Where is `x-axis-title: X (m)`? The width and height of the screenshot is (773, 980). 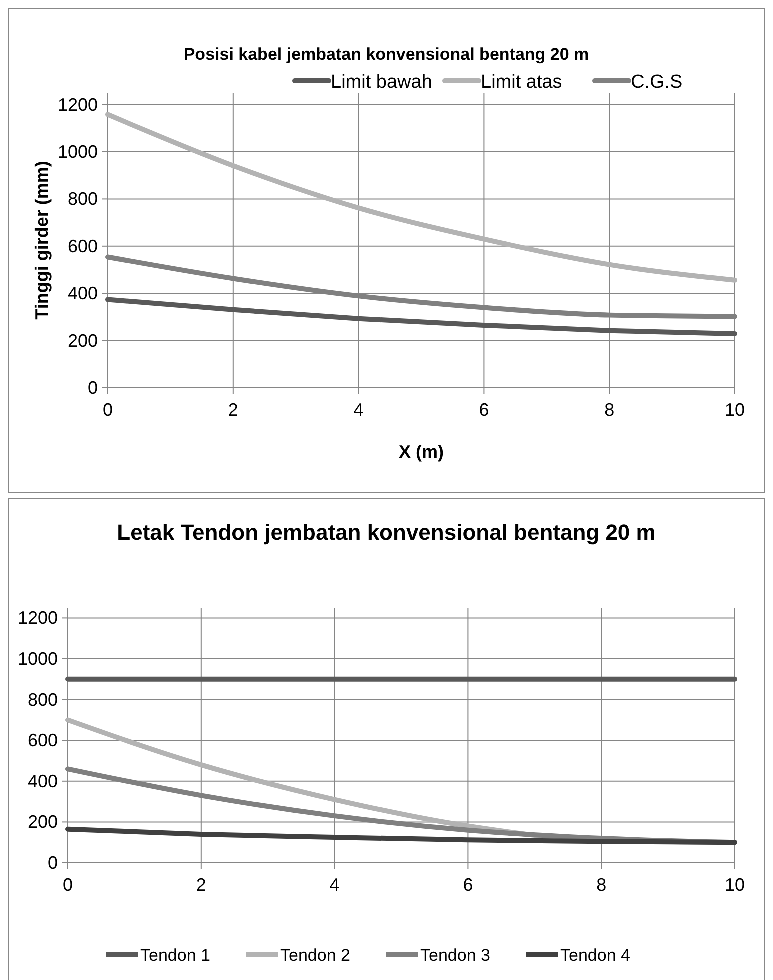 x-axis-title: X (m) is located at coordinates (421, 452).